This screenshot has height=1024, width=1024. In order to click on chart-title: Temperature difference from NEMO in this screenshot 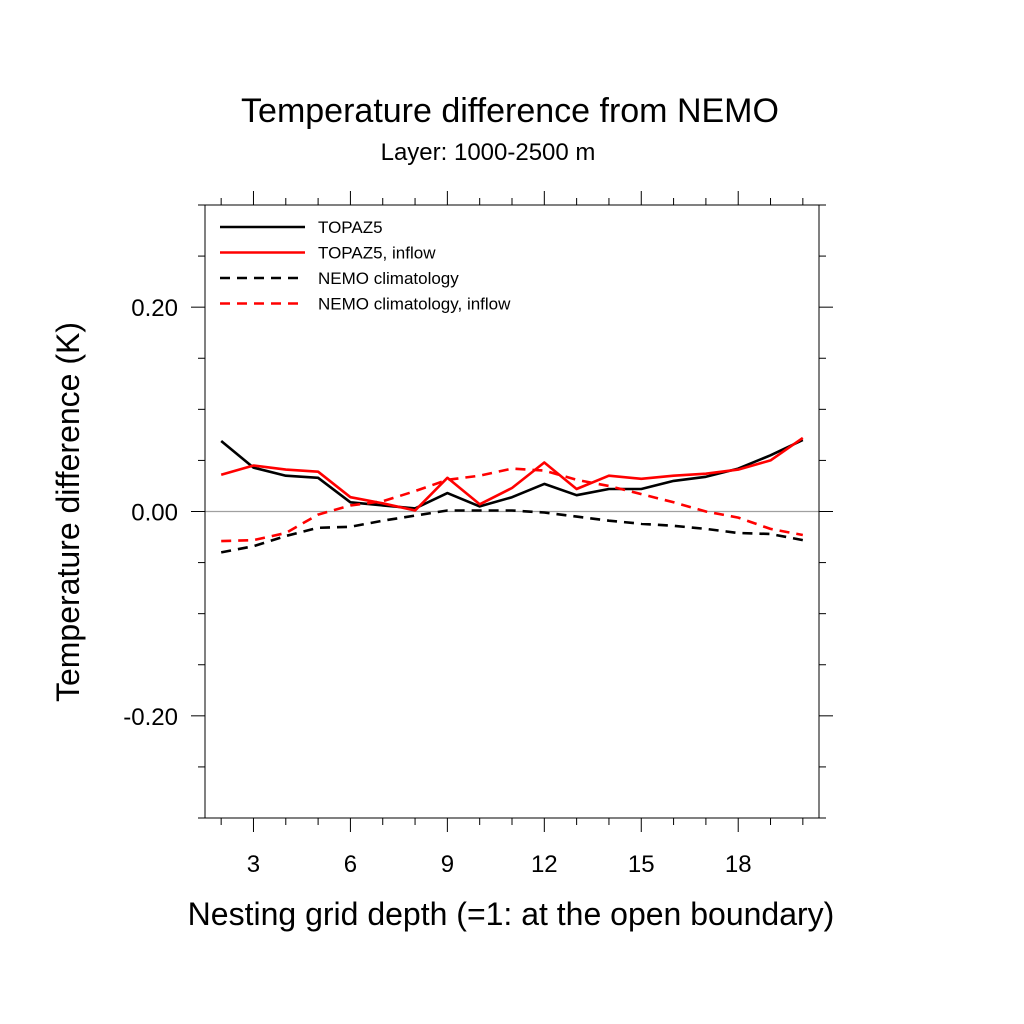, I will do `click(510, 111)`.